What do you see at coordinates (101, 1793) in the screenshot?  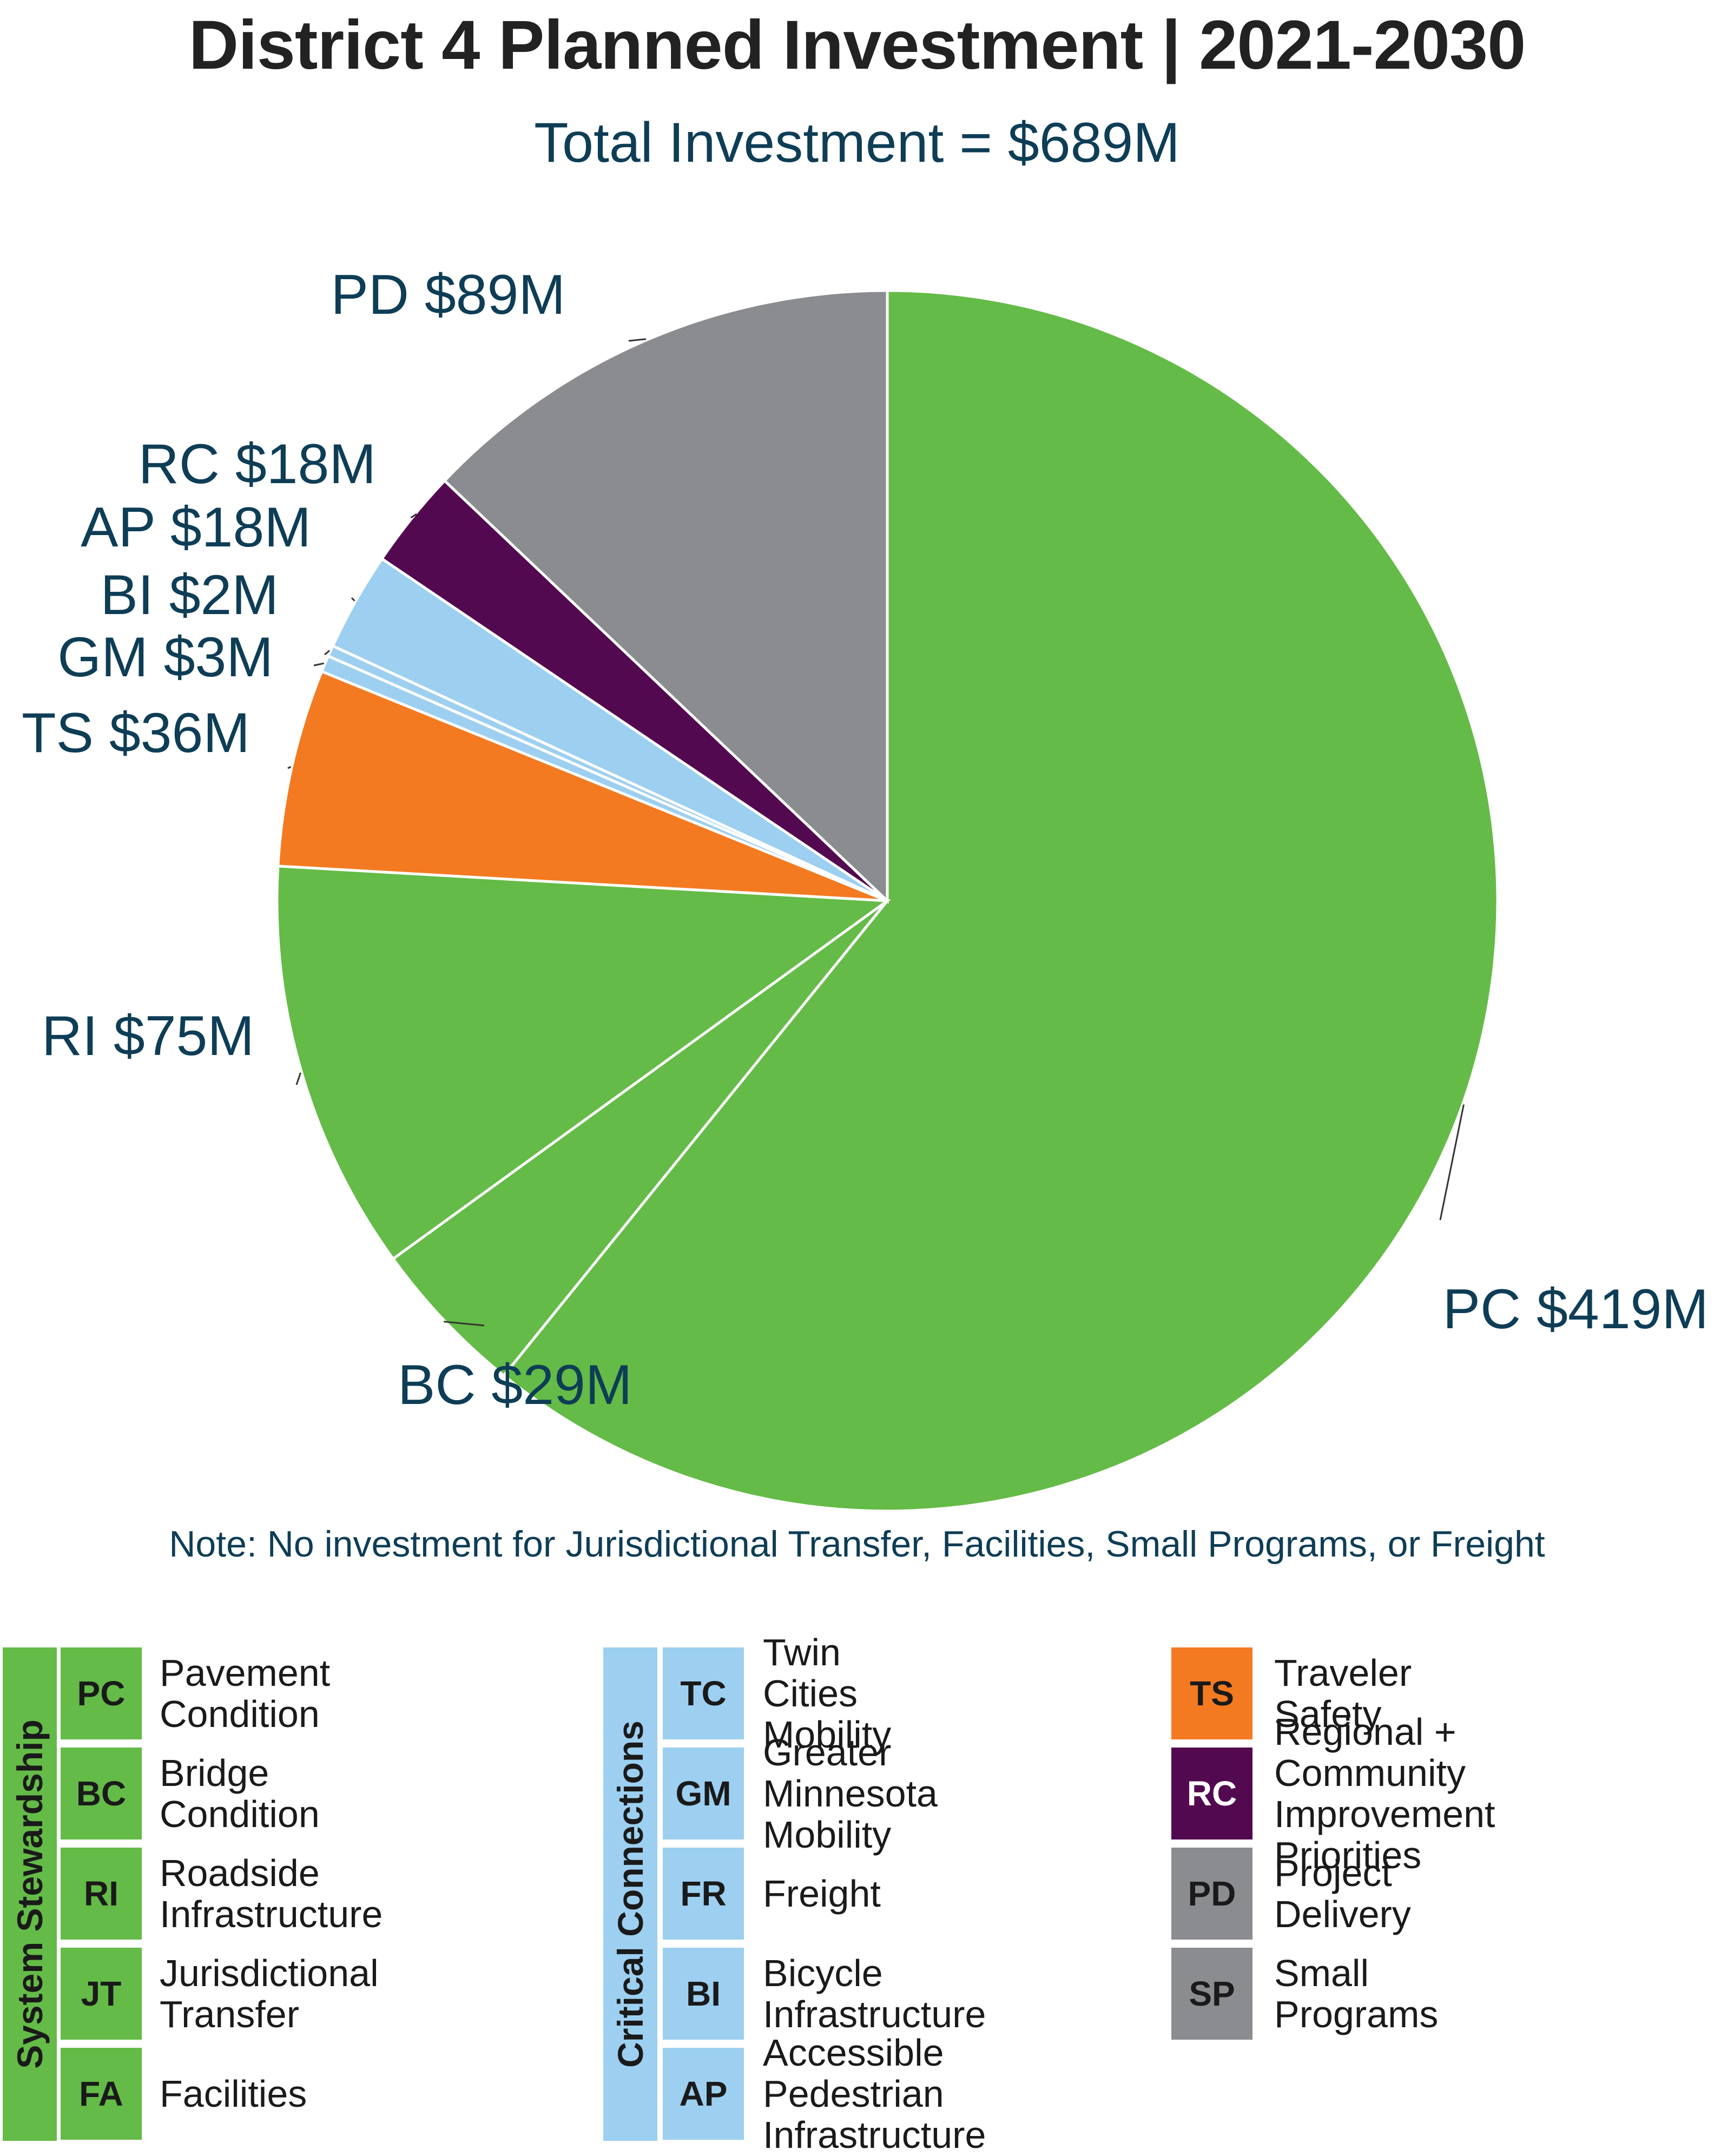 I see `legend-code-bc: BC` at bounding box center [101, 1793].